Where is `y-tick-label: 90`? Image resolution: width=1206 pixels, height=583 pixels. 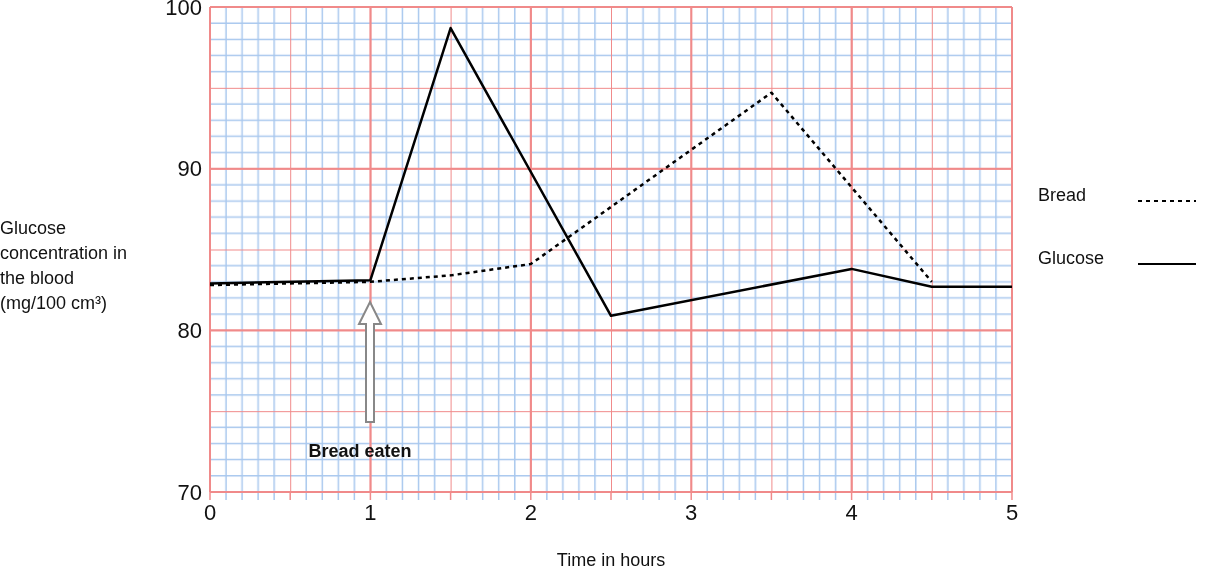 y-tick-label: 90 is located at coordinates (189, 169).